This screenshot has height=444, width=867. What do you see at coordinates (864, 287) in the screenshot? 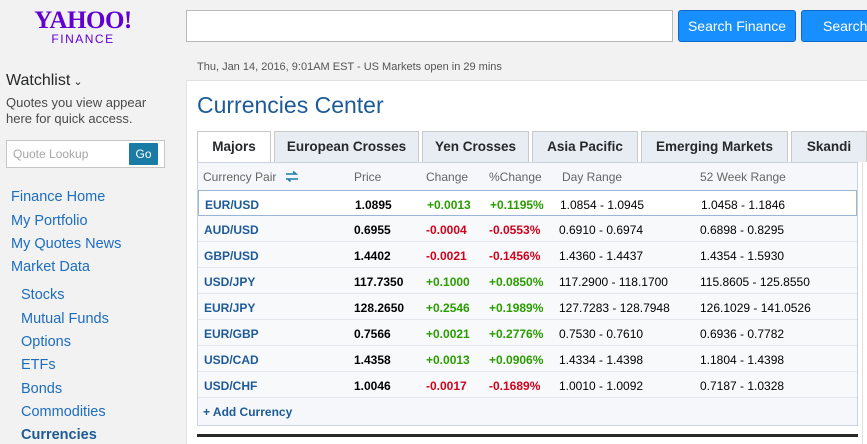
I see `right-sidebar-fragment` at bounding box center [864, 287].